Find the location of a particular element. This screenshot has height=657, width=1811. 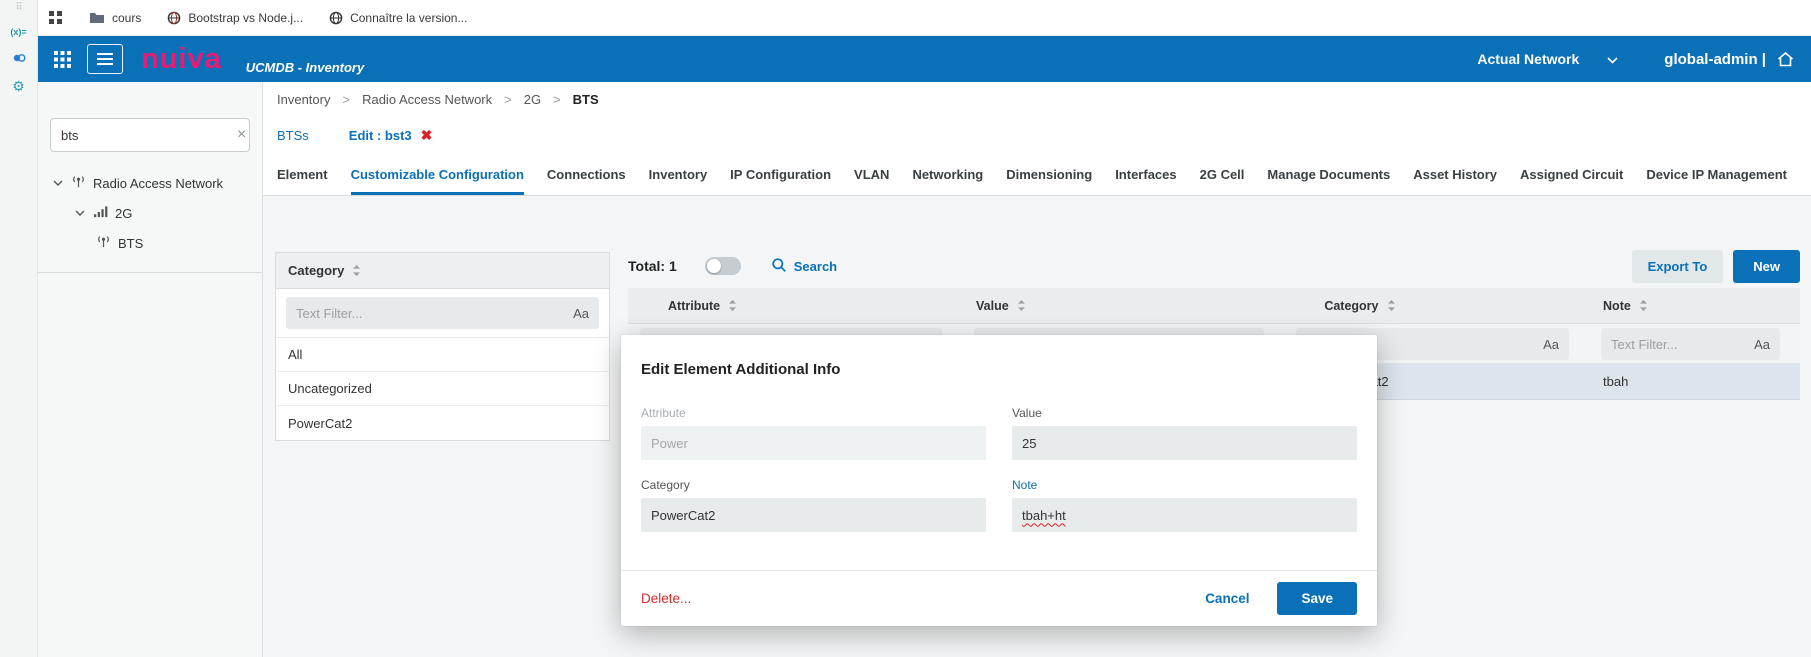

grip-icon: ⠿ is located at coordinates (18, 7).